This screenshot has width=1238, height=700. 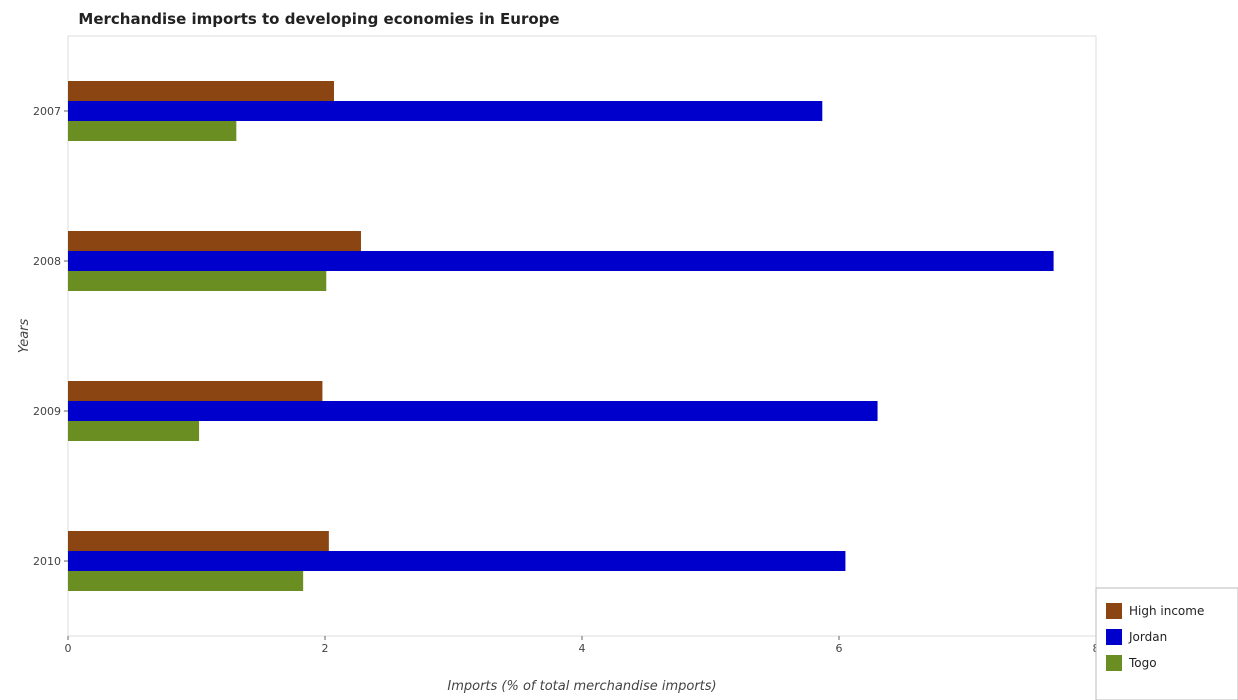 What do you see at coordinates (134, 431) in the screenshot?
I see `bar-togo-2009` at bounding box center [134, 431].